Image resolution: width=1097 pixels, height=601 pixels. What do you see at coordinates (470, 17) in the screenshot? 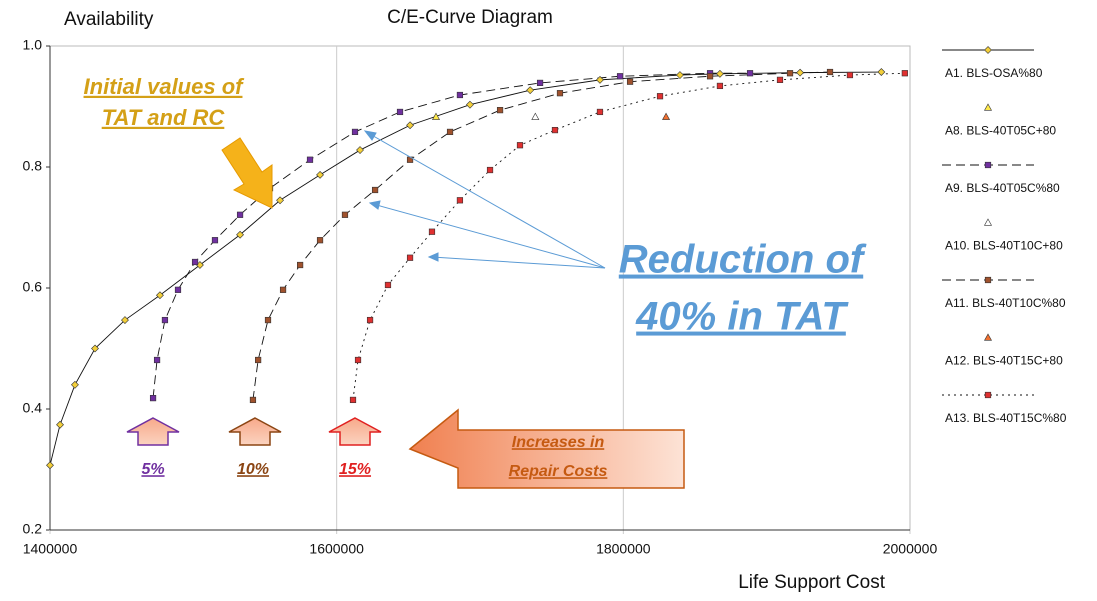
I see `chart-title: C/E-Curve Diagram` at bounding box center [470, 17].